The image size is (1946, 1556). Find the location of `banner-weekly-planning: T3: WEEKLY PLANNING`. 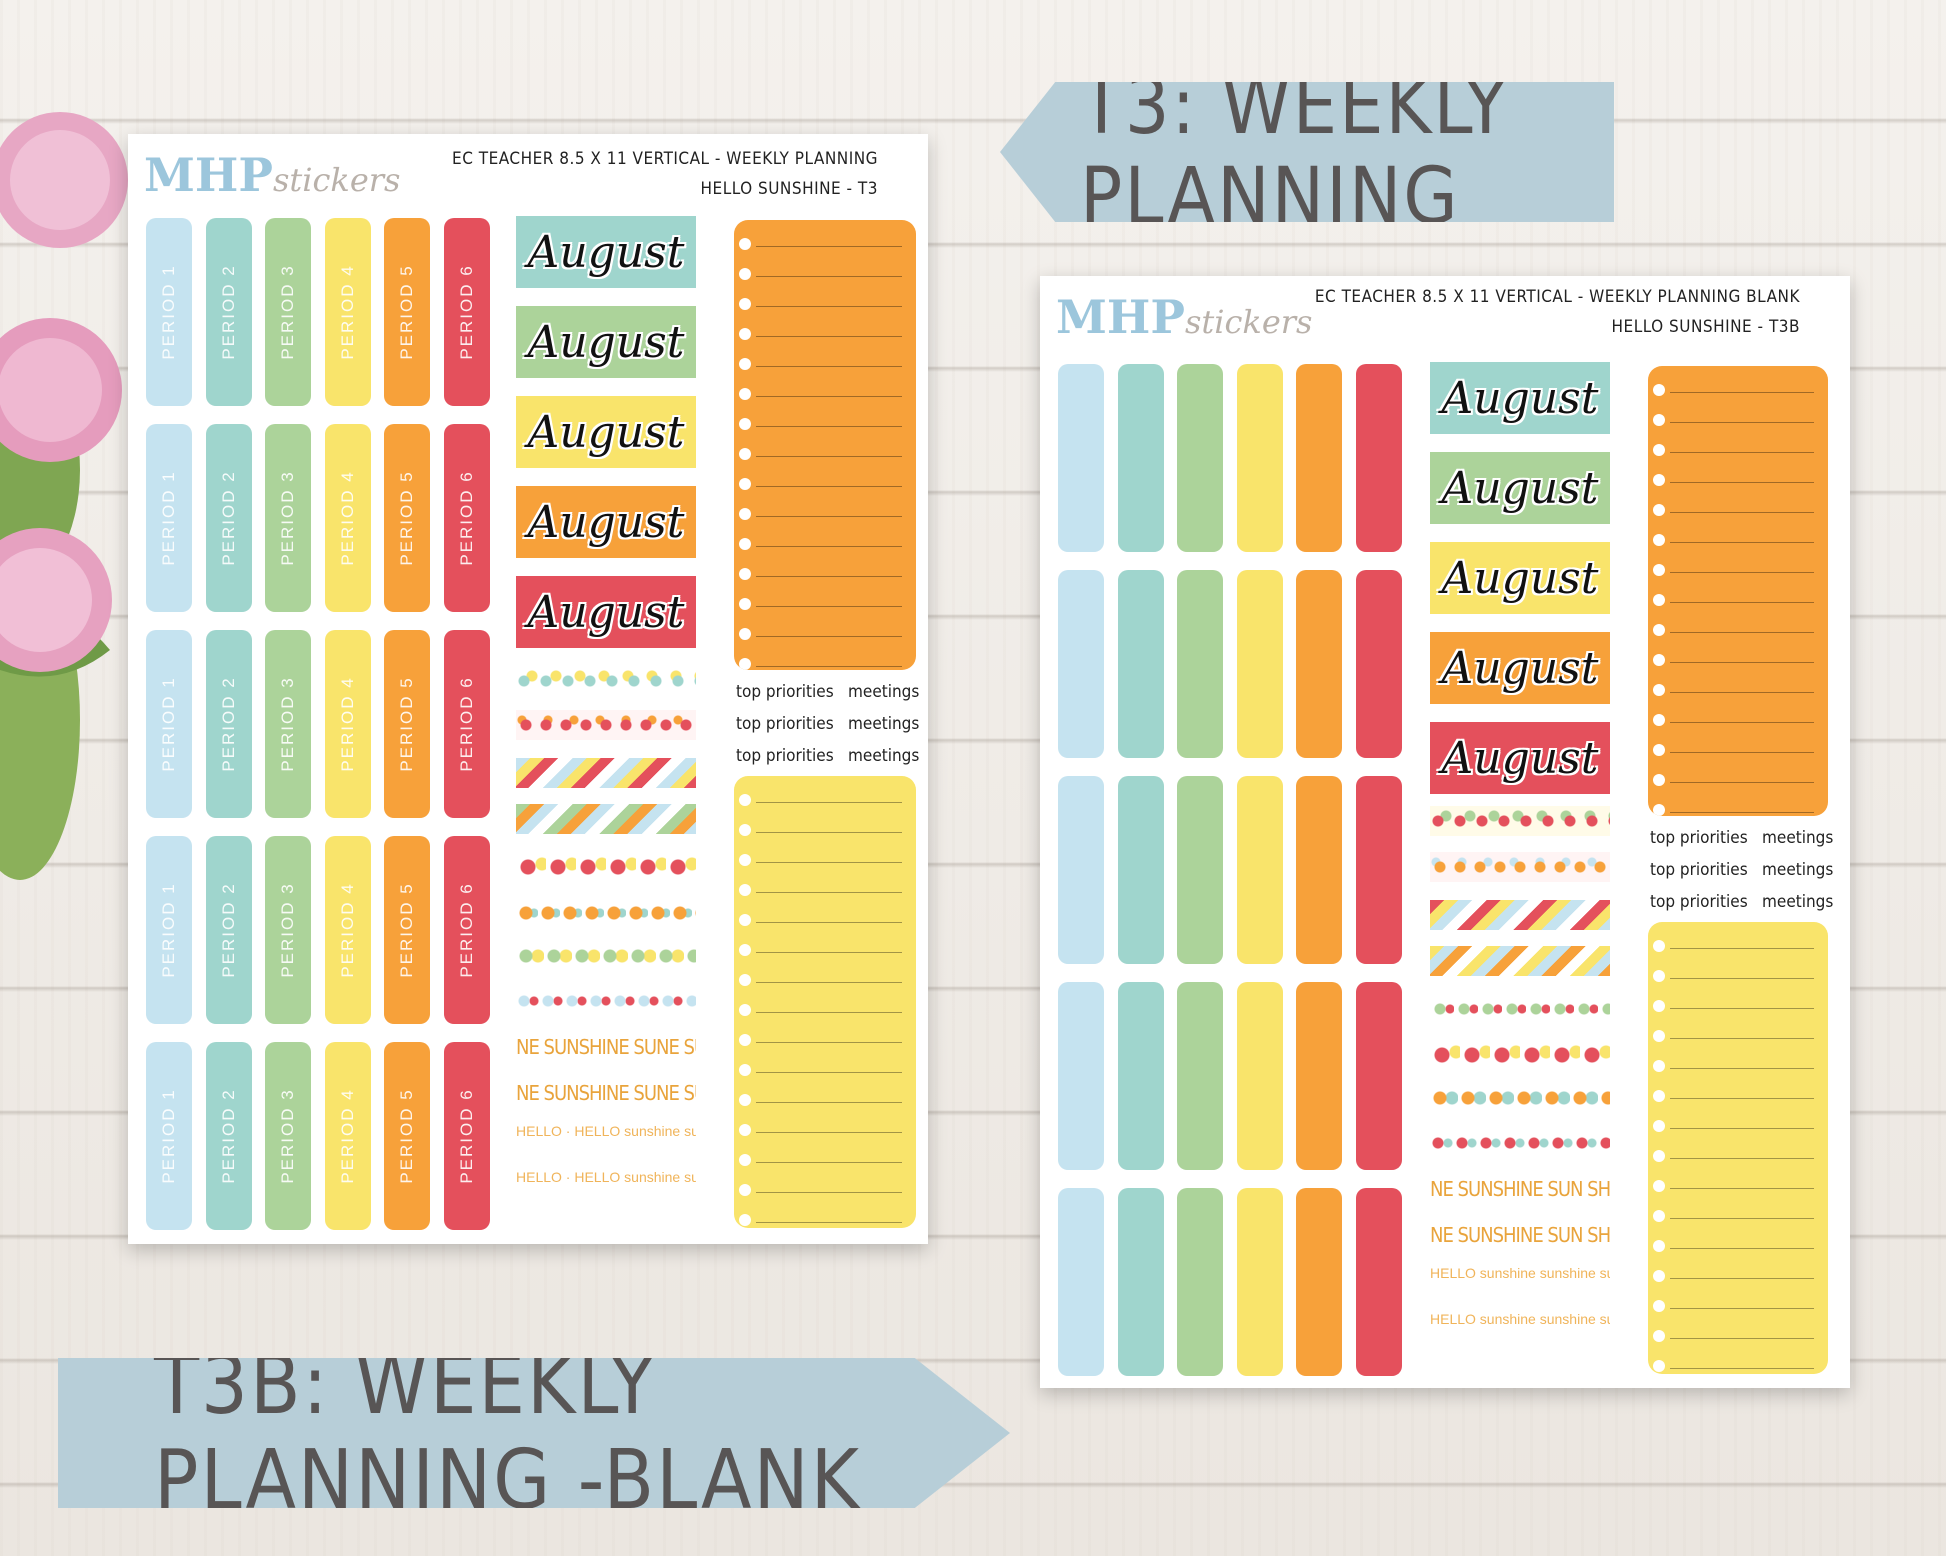

banner-weekly-planning: T3: WEEKLY PLANNING is located at coordinates (1307, 152).